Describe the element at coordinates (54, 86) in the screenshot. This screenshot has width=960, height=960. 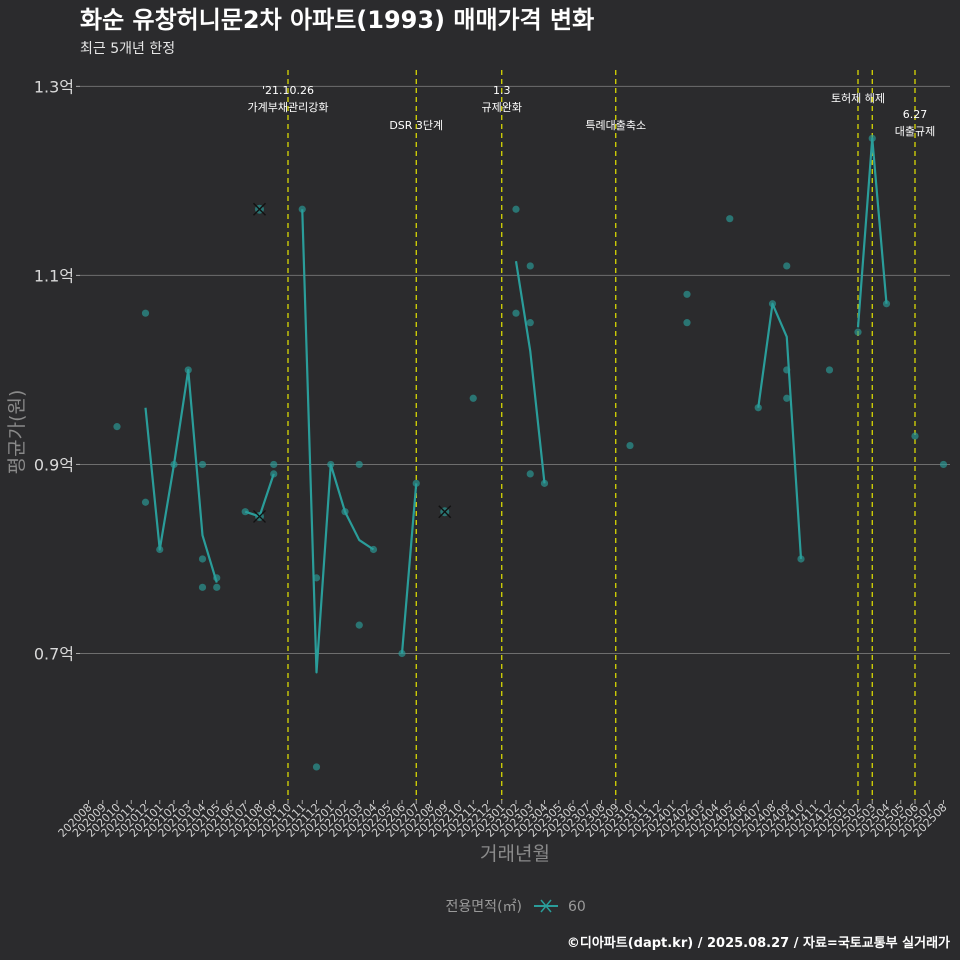
I see `y-tick-label-3: 1.3억` at that location.